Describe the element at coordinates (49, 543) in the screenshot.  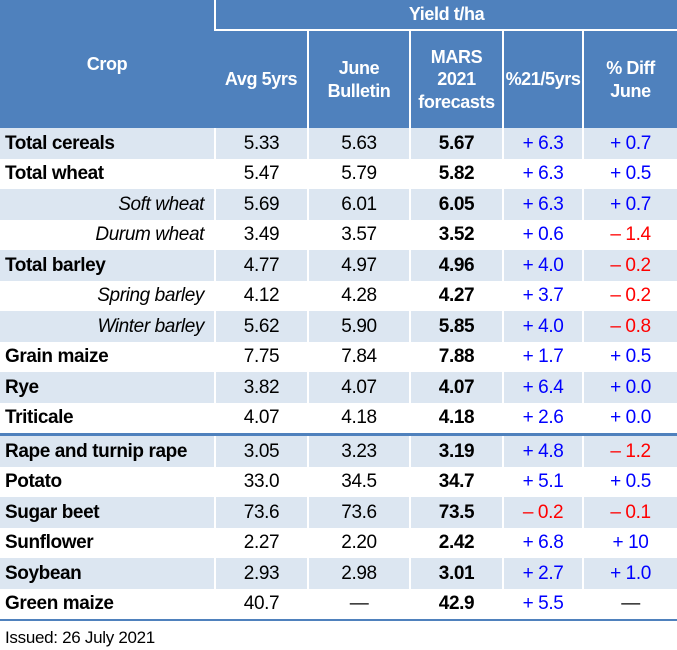
I see `crop-name-cell: Sunflower` at that location.